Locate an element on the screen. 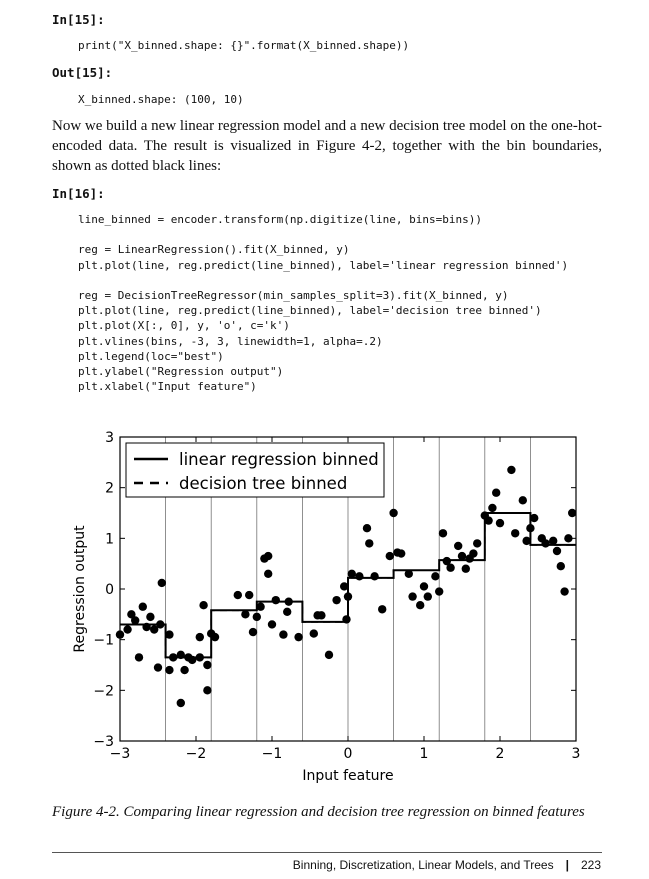  x-tick-label: −2 is located at coordinates (196, 754).